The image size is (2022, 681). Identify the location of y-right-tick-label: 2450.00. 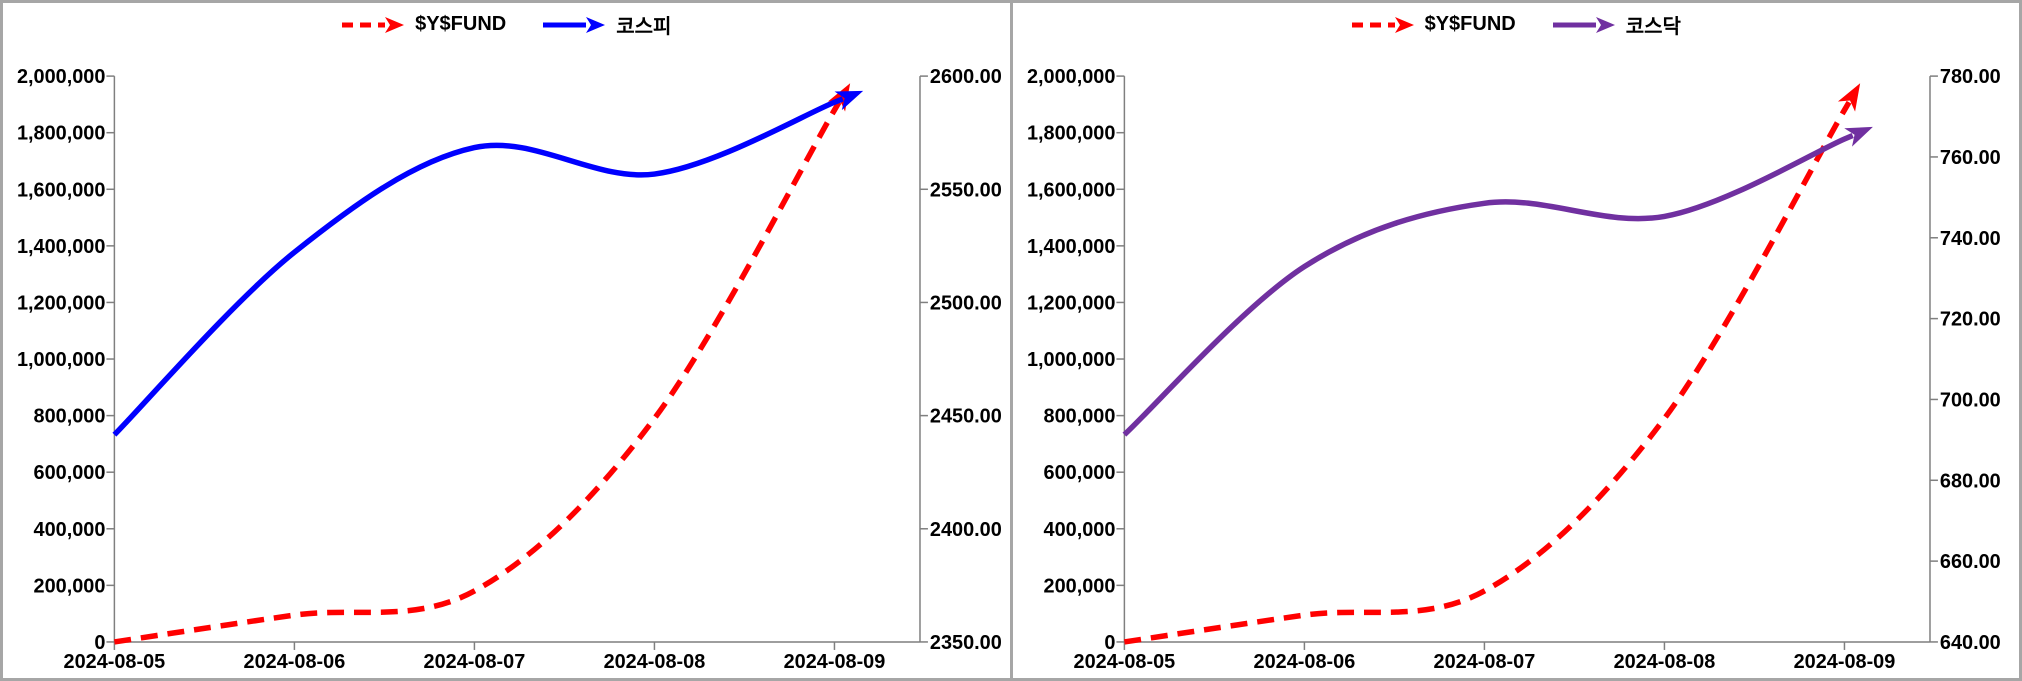
(966, 417).